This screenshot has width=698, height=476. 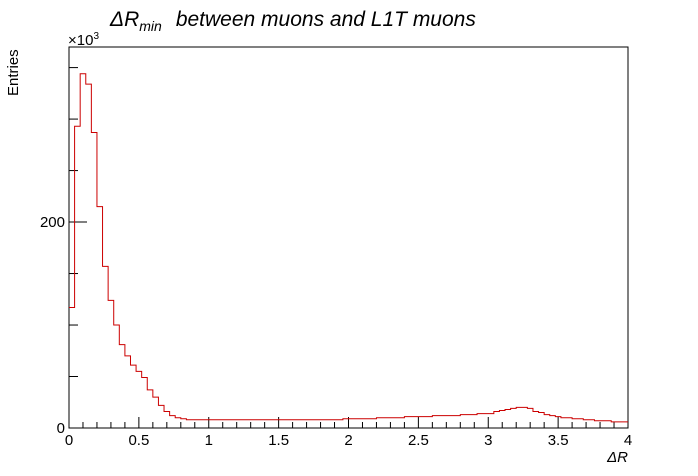 What do you see at coordinates (558, 440) in the screenshot?
I see `x-tick-label: 3.5` at bounding box center [558, 440].